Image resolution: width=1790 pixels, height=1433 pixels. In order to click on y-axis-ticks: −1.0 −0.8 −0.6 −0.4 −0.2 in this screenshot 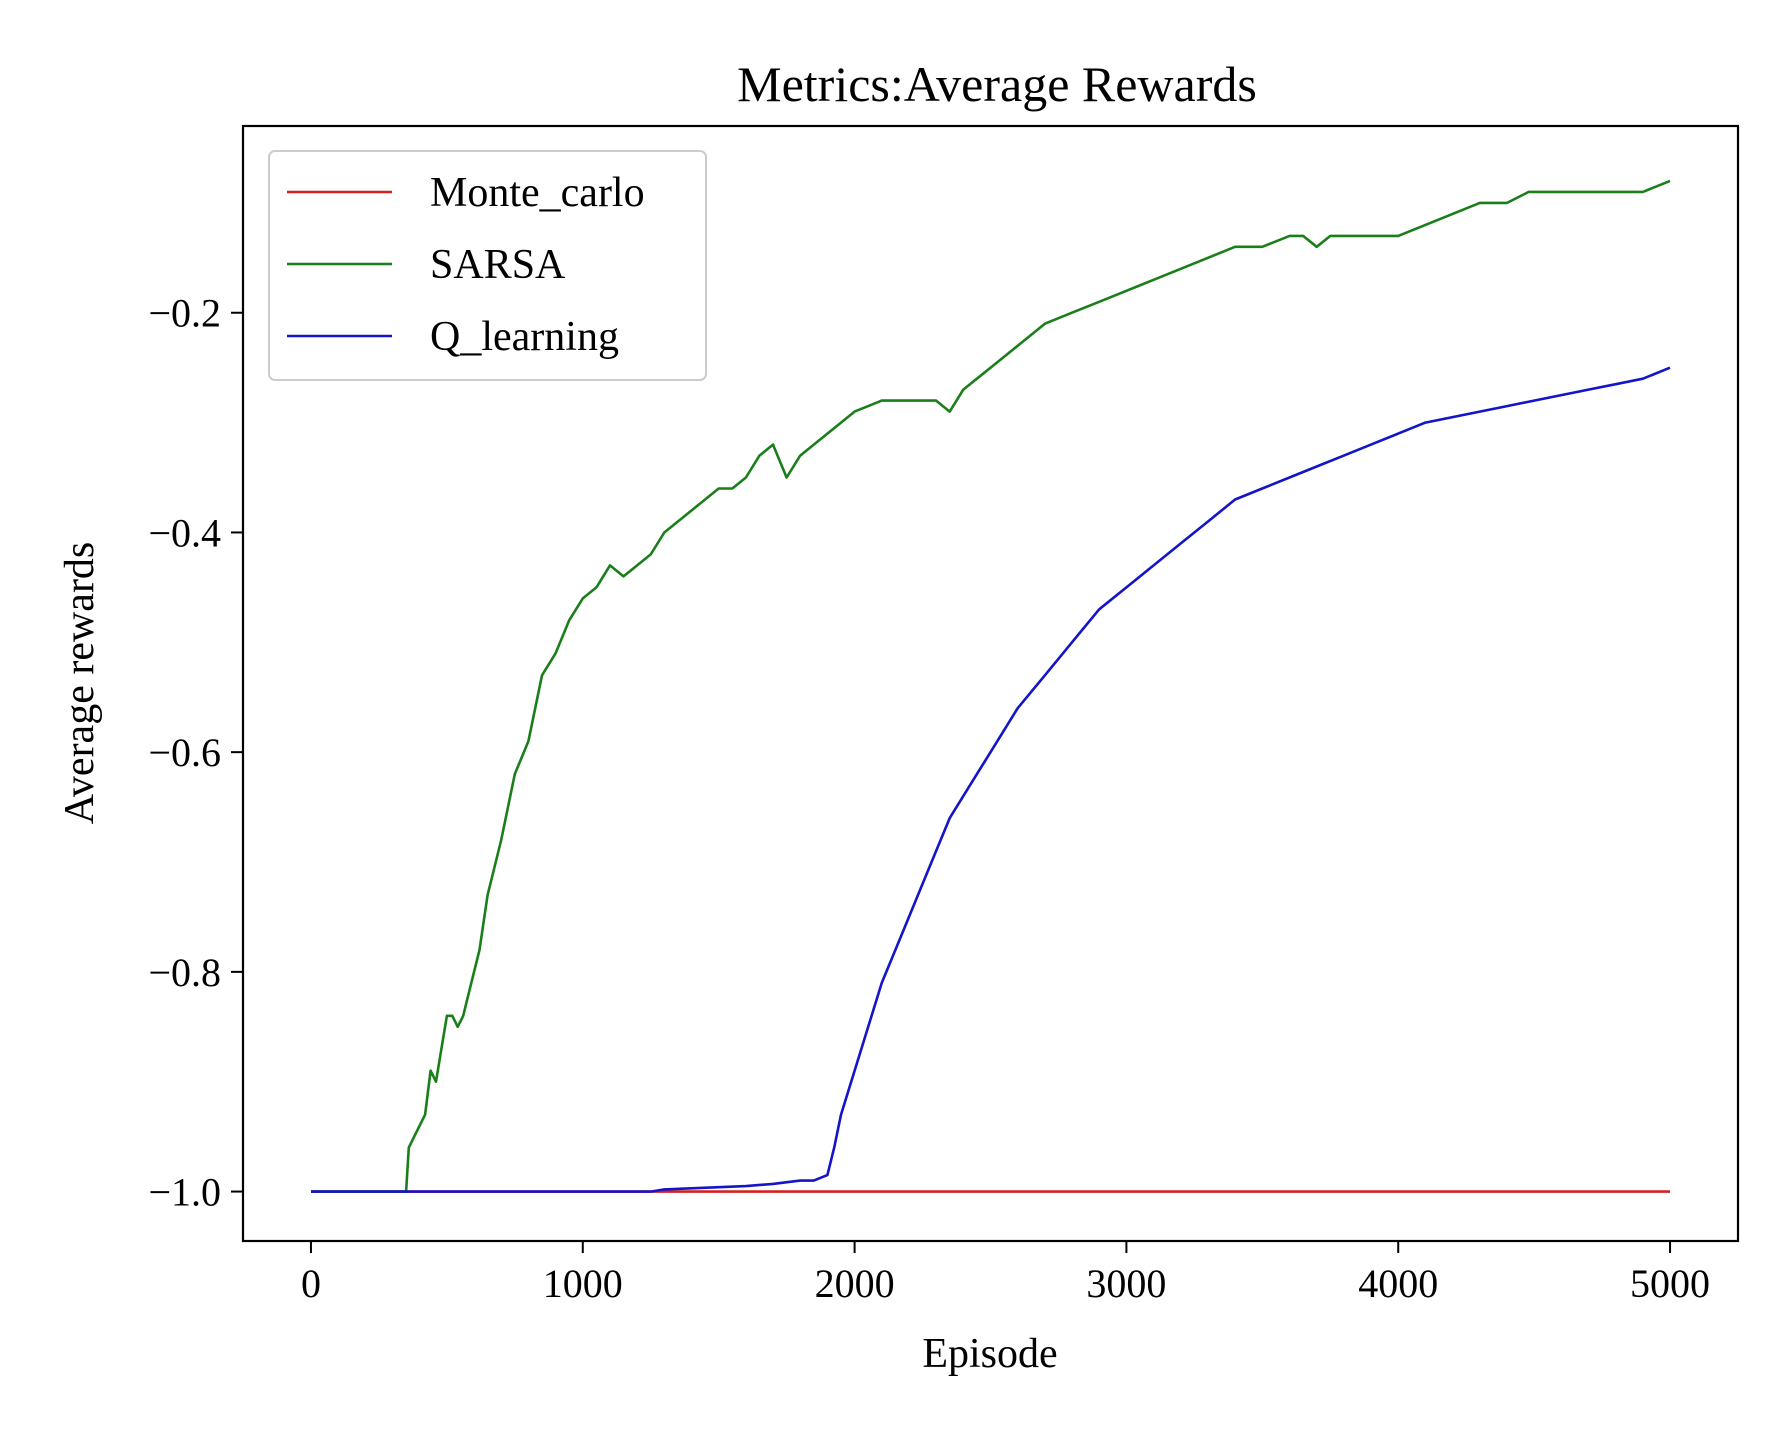, I will do `click(195, 753)`.